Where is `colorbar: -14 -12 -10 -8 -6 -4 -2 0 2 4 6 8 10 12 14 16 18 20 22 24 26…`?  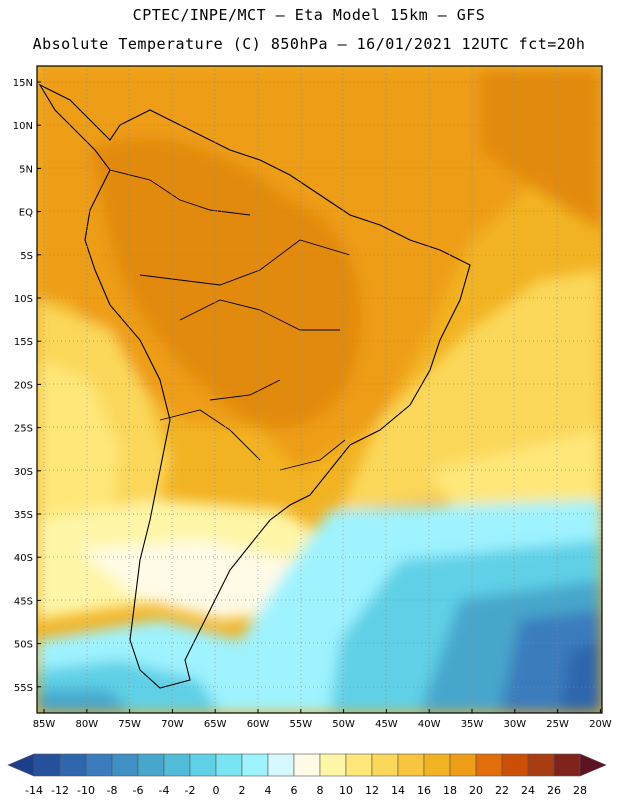 colorbar: -14 -12 -10 -8 -6 -4 -2 0 2 4 6 8 10 12 14 16 18 20 22 24 26… is located at coordinates (307, 775).